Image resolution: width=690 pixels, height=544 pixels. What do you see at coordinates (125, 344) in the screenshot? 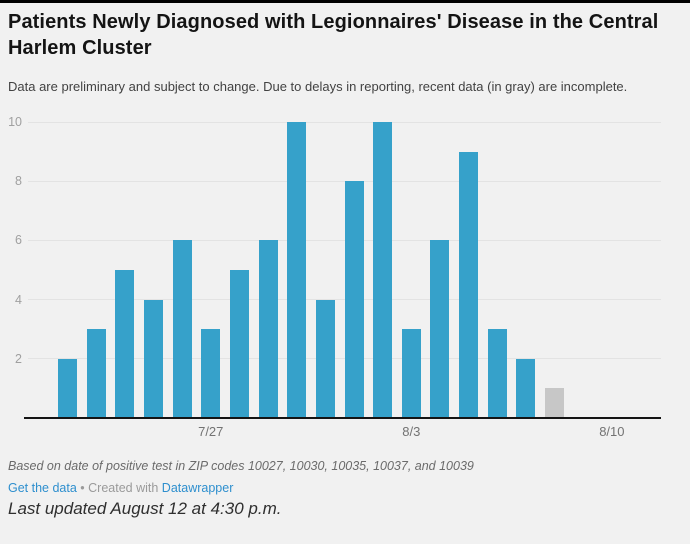
I see `bar-7/24` at bounding box center [125, 344].